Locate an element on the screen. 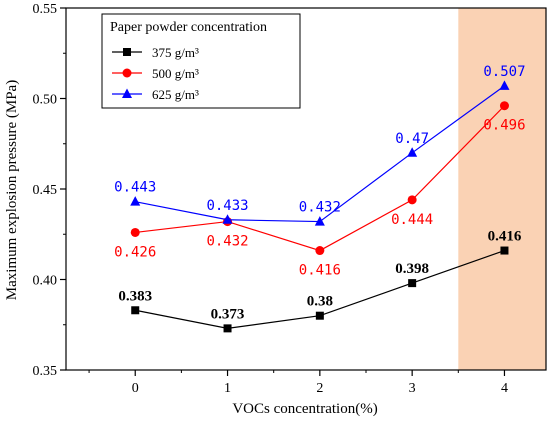 The height and width of the screenshot is (422, 550). data-label: 0.383 is located at coordinates (135, 296).